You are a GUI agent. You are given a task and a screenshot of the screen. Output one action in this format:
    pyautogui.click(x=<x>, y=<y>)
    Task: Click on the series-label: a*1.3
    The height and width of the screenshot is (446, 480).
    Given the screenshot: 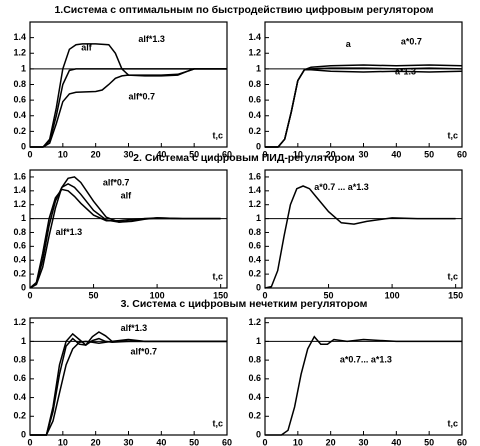 What is the action you would take?
    pyautogui.click(x=405, y=71)
    